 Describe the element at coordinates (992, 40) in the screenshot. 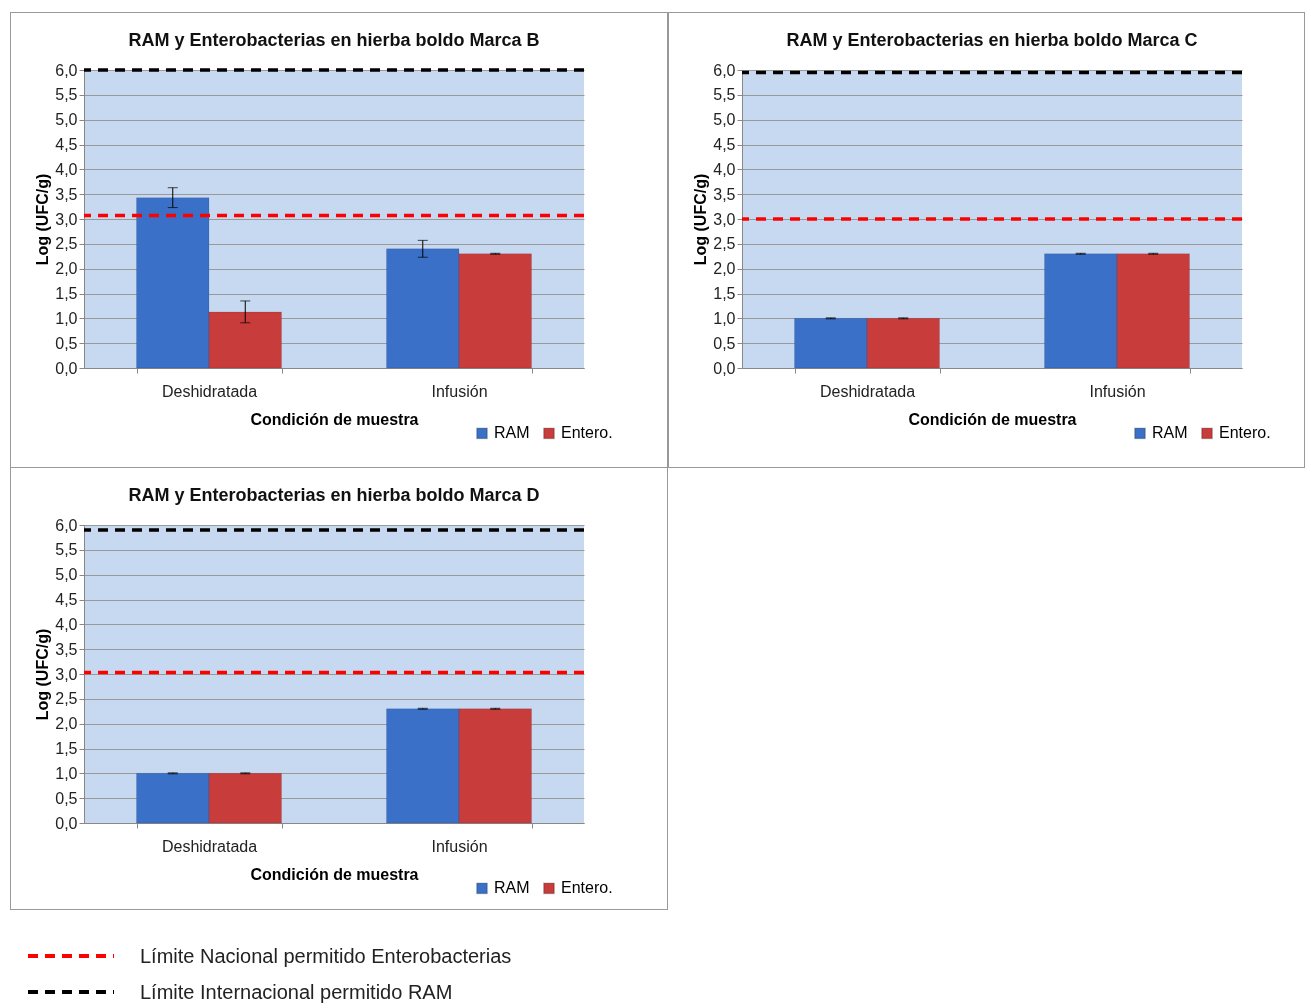

I see `chart-title: RAM y Enterobacterias en hierba boldo Marca C` at that location.